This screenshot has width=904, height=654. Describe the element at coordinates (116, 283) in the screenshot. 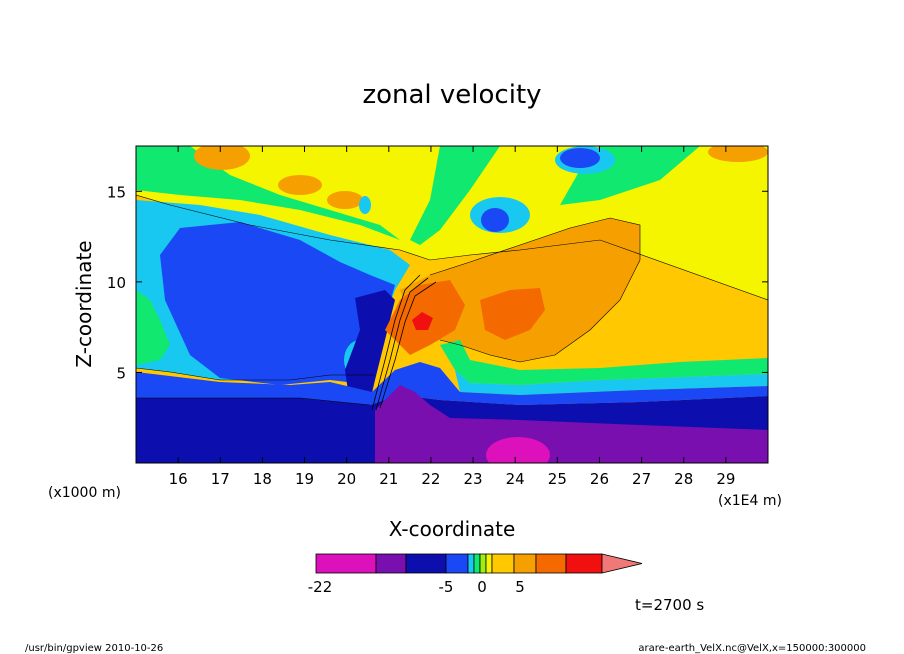

I see `y-tick-label: 10` at that location.